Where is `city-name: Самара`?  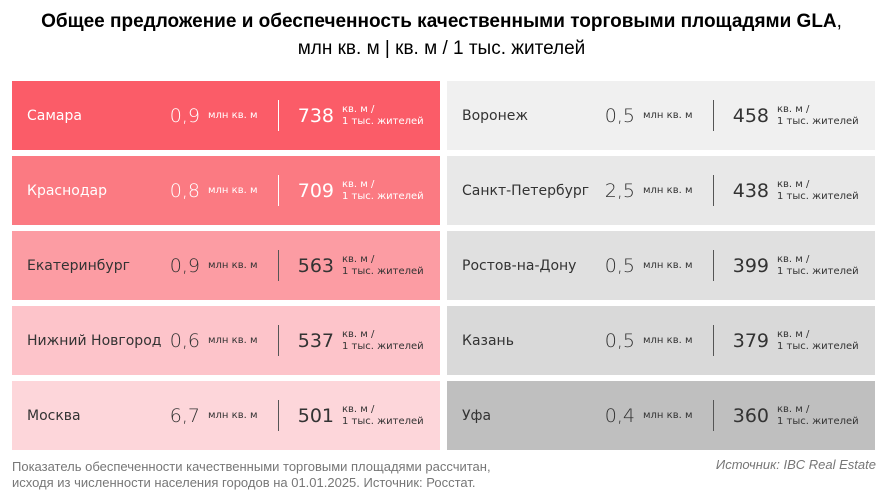 city-name: Самара is located at coordinates (54, 115).